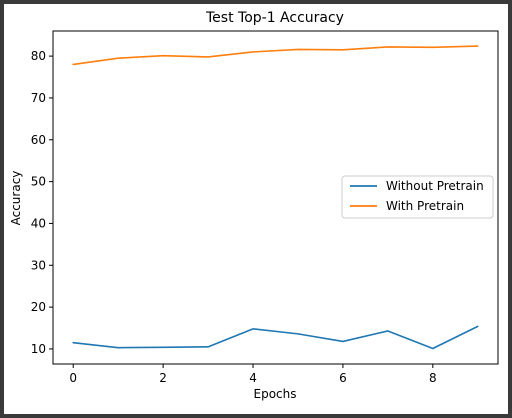 This screenshot has height=418, width=512. Describe the element at coordinates (274, 18) in the screenshot. I see `chart-title: Test Top-1 Accuracy` at that location.